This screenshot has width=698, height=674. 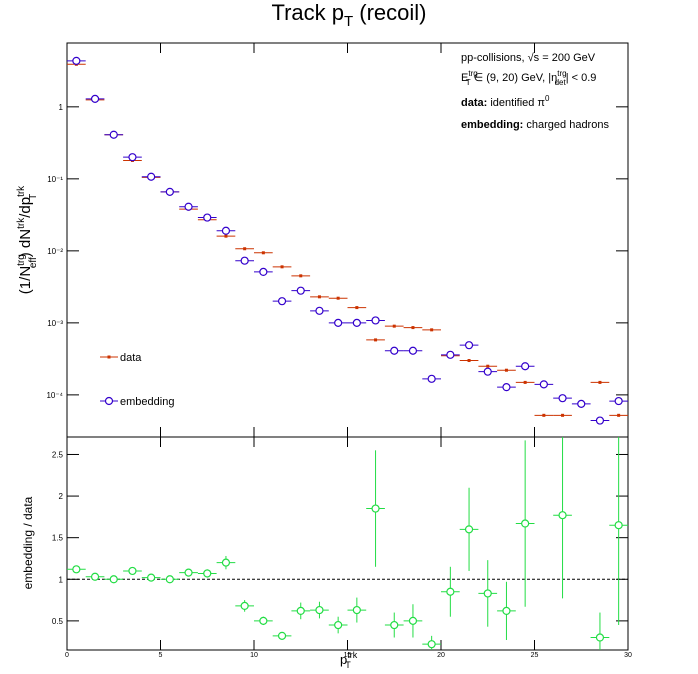 I want to click on y-tick-label: 1, so click(x=61, y=579).